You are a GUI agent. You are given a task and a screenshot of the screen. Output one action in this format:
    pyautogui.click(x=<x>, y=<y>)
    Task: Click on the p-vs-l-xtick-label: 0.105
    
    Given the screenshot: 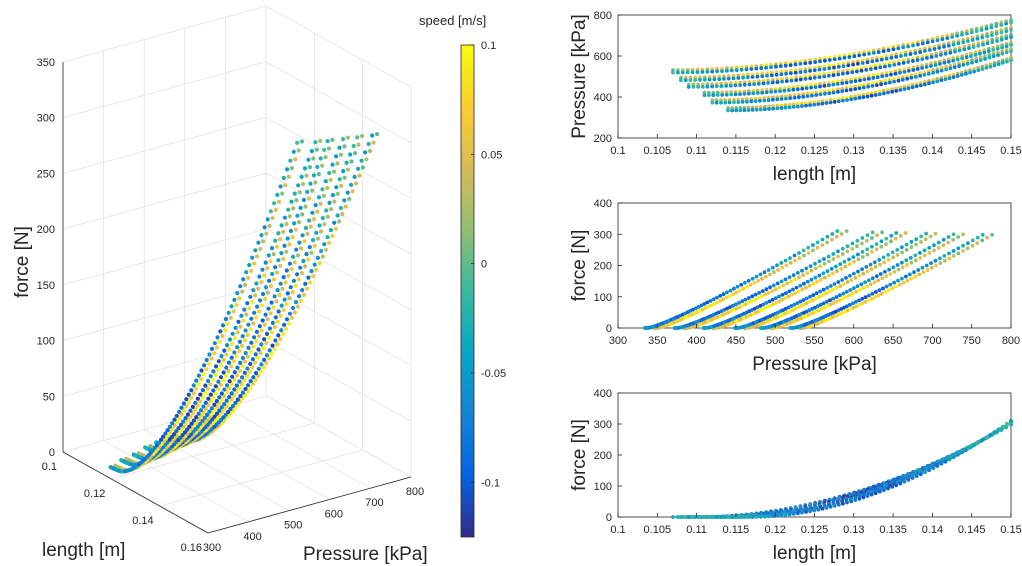 What is the action you would take?
    pyautogui.click(x=658, y=151)
    